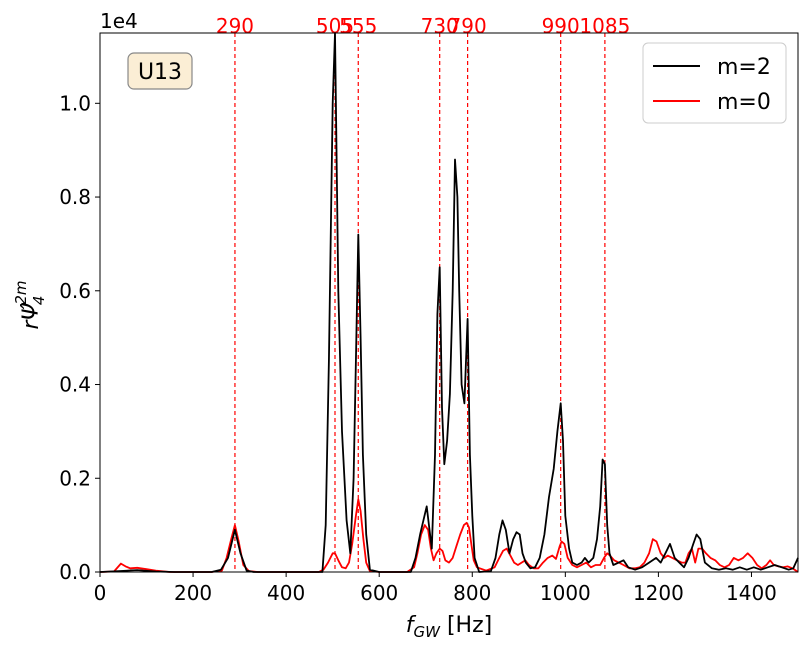  What do you see at coordinates (658, 593) in the screenshot?
I see `x-tick-label: 1200` at bounding box center [658, 593].